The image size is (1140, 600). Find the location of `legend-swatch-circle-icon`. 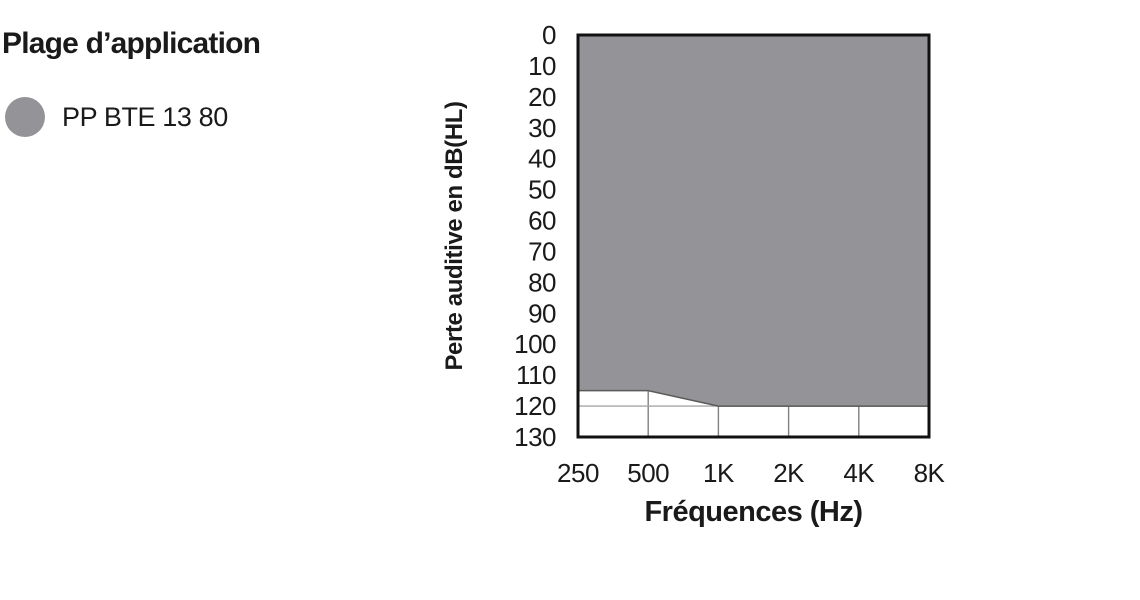

legend-swatch-circle-icon is located at coordinates (25, 117).